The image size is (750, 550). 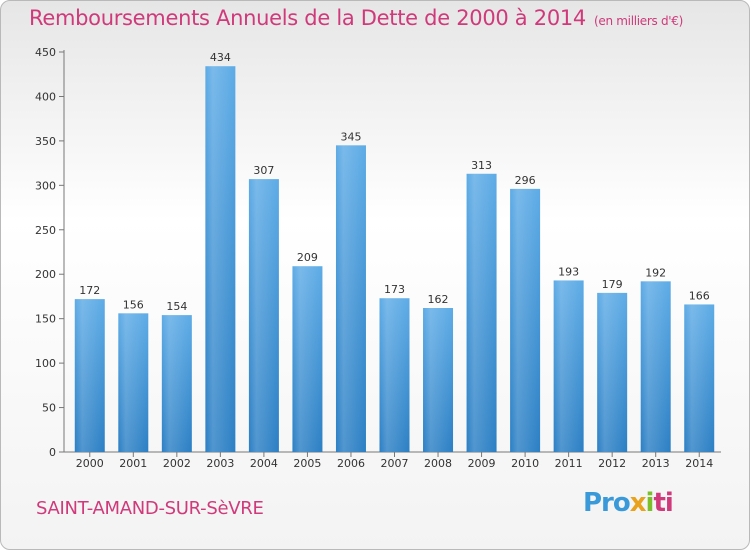 I want to click on x-tick-label: 2001, so click(x=133, y=463).